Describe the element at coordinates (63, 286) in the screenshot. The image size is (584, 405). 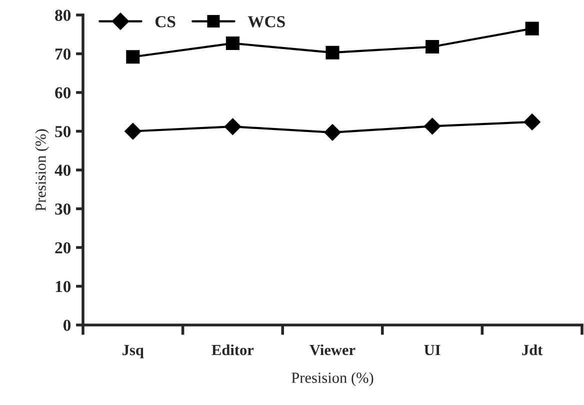
I see `y-tick-label: 10` at that location.